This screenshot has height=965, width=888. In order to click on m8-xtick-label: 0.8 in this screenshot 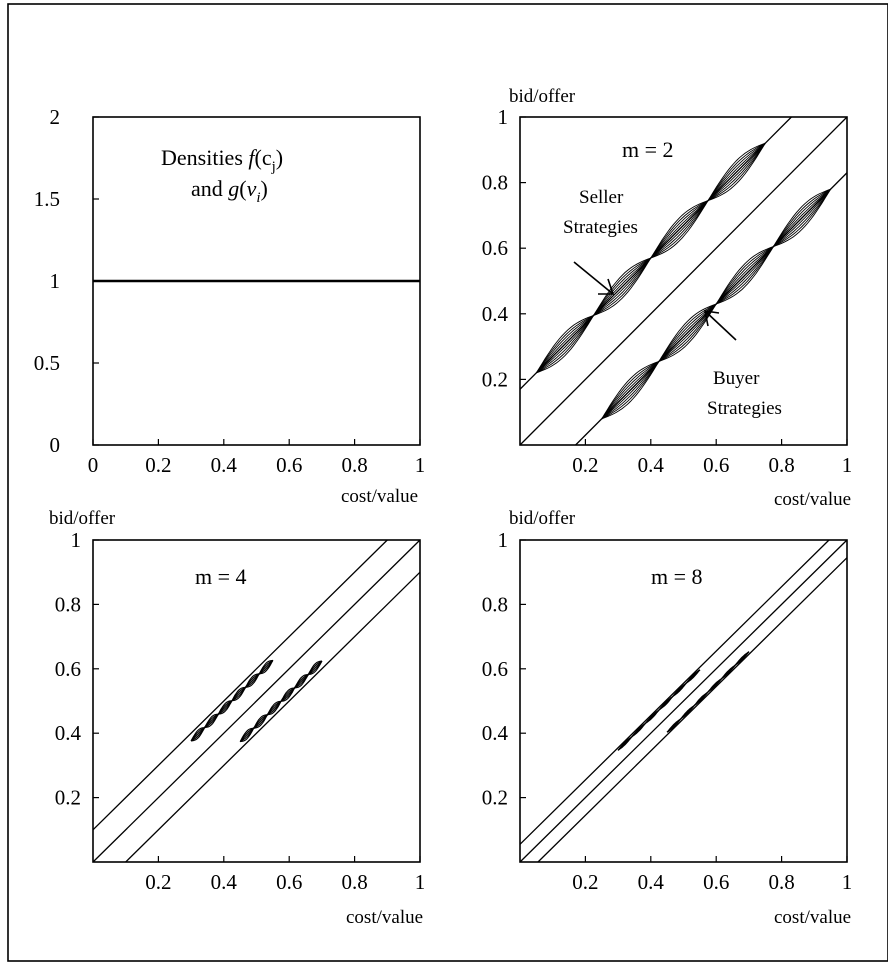, I will do `click(781, 882)`.